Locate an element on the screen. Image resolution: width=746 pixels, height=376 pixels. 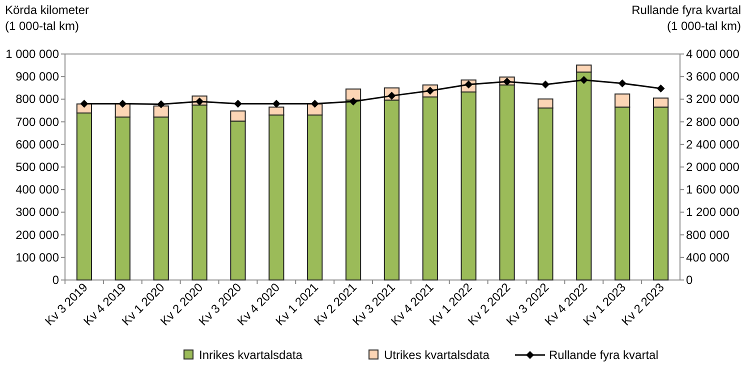
y2-tick-label: 400 000 is located at coordinates (708, 257).